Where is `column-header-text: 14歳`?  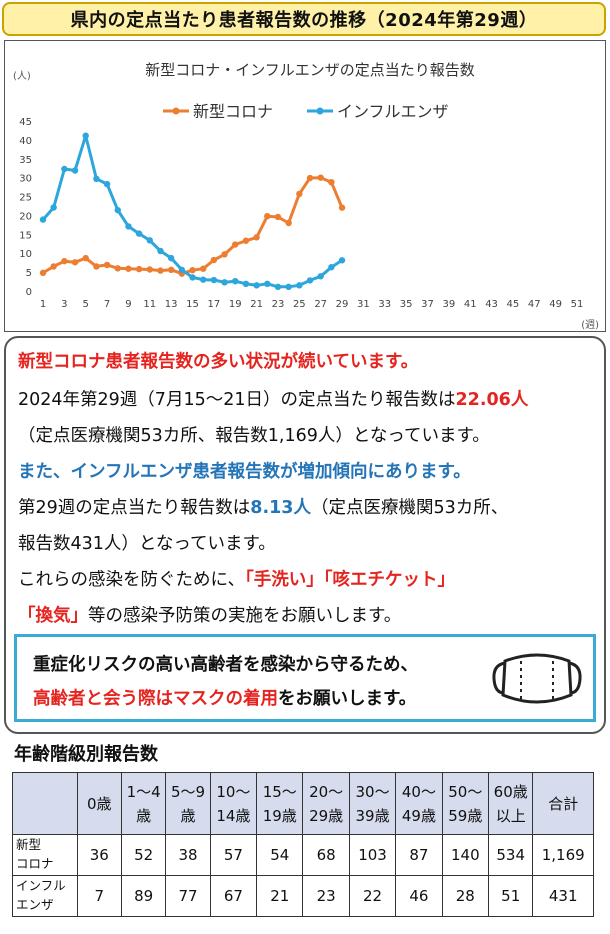
column-header-text: 14歳 is located at coordinates (233, 815).